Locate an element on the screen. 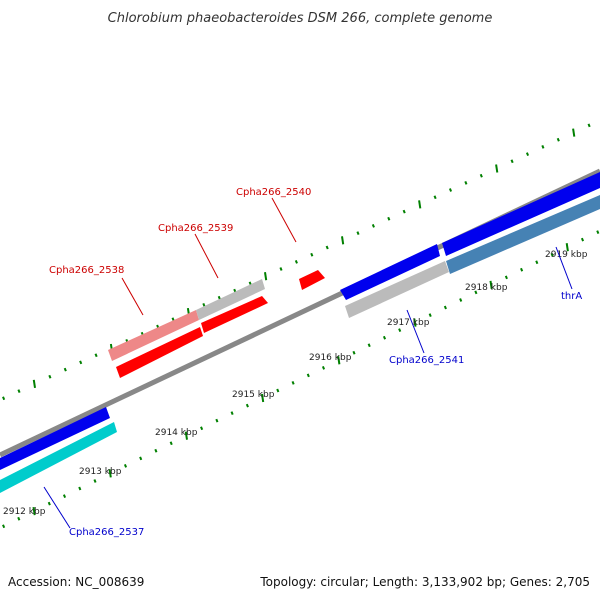 The image size is (600, 600). gene-cds-forward-left is located at coordinates (55, 438).